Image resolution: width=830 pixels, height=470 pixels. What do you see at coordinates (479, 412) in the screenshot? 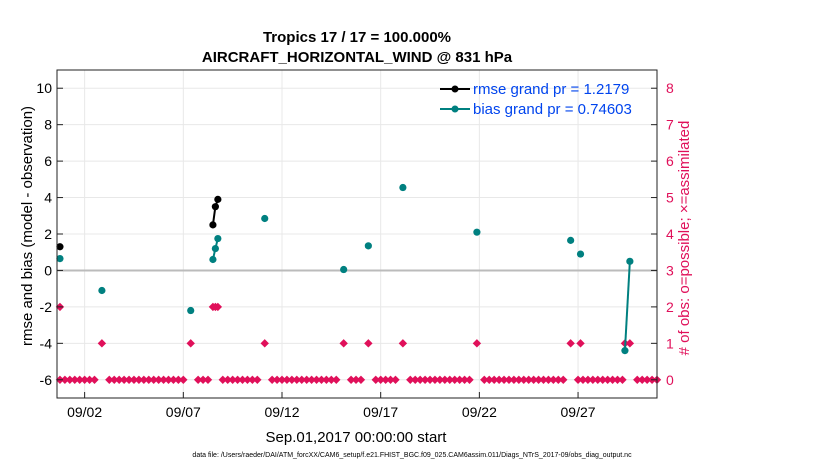
I see `x-tick-label: 09/22` at bounding box center [479, 412].